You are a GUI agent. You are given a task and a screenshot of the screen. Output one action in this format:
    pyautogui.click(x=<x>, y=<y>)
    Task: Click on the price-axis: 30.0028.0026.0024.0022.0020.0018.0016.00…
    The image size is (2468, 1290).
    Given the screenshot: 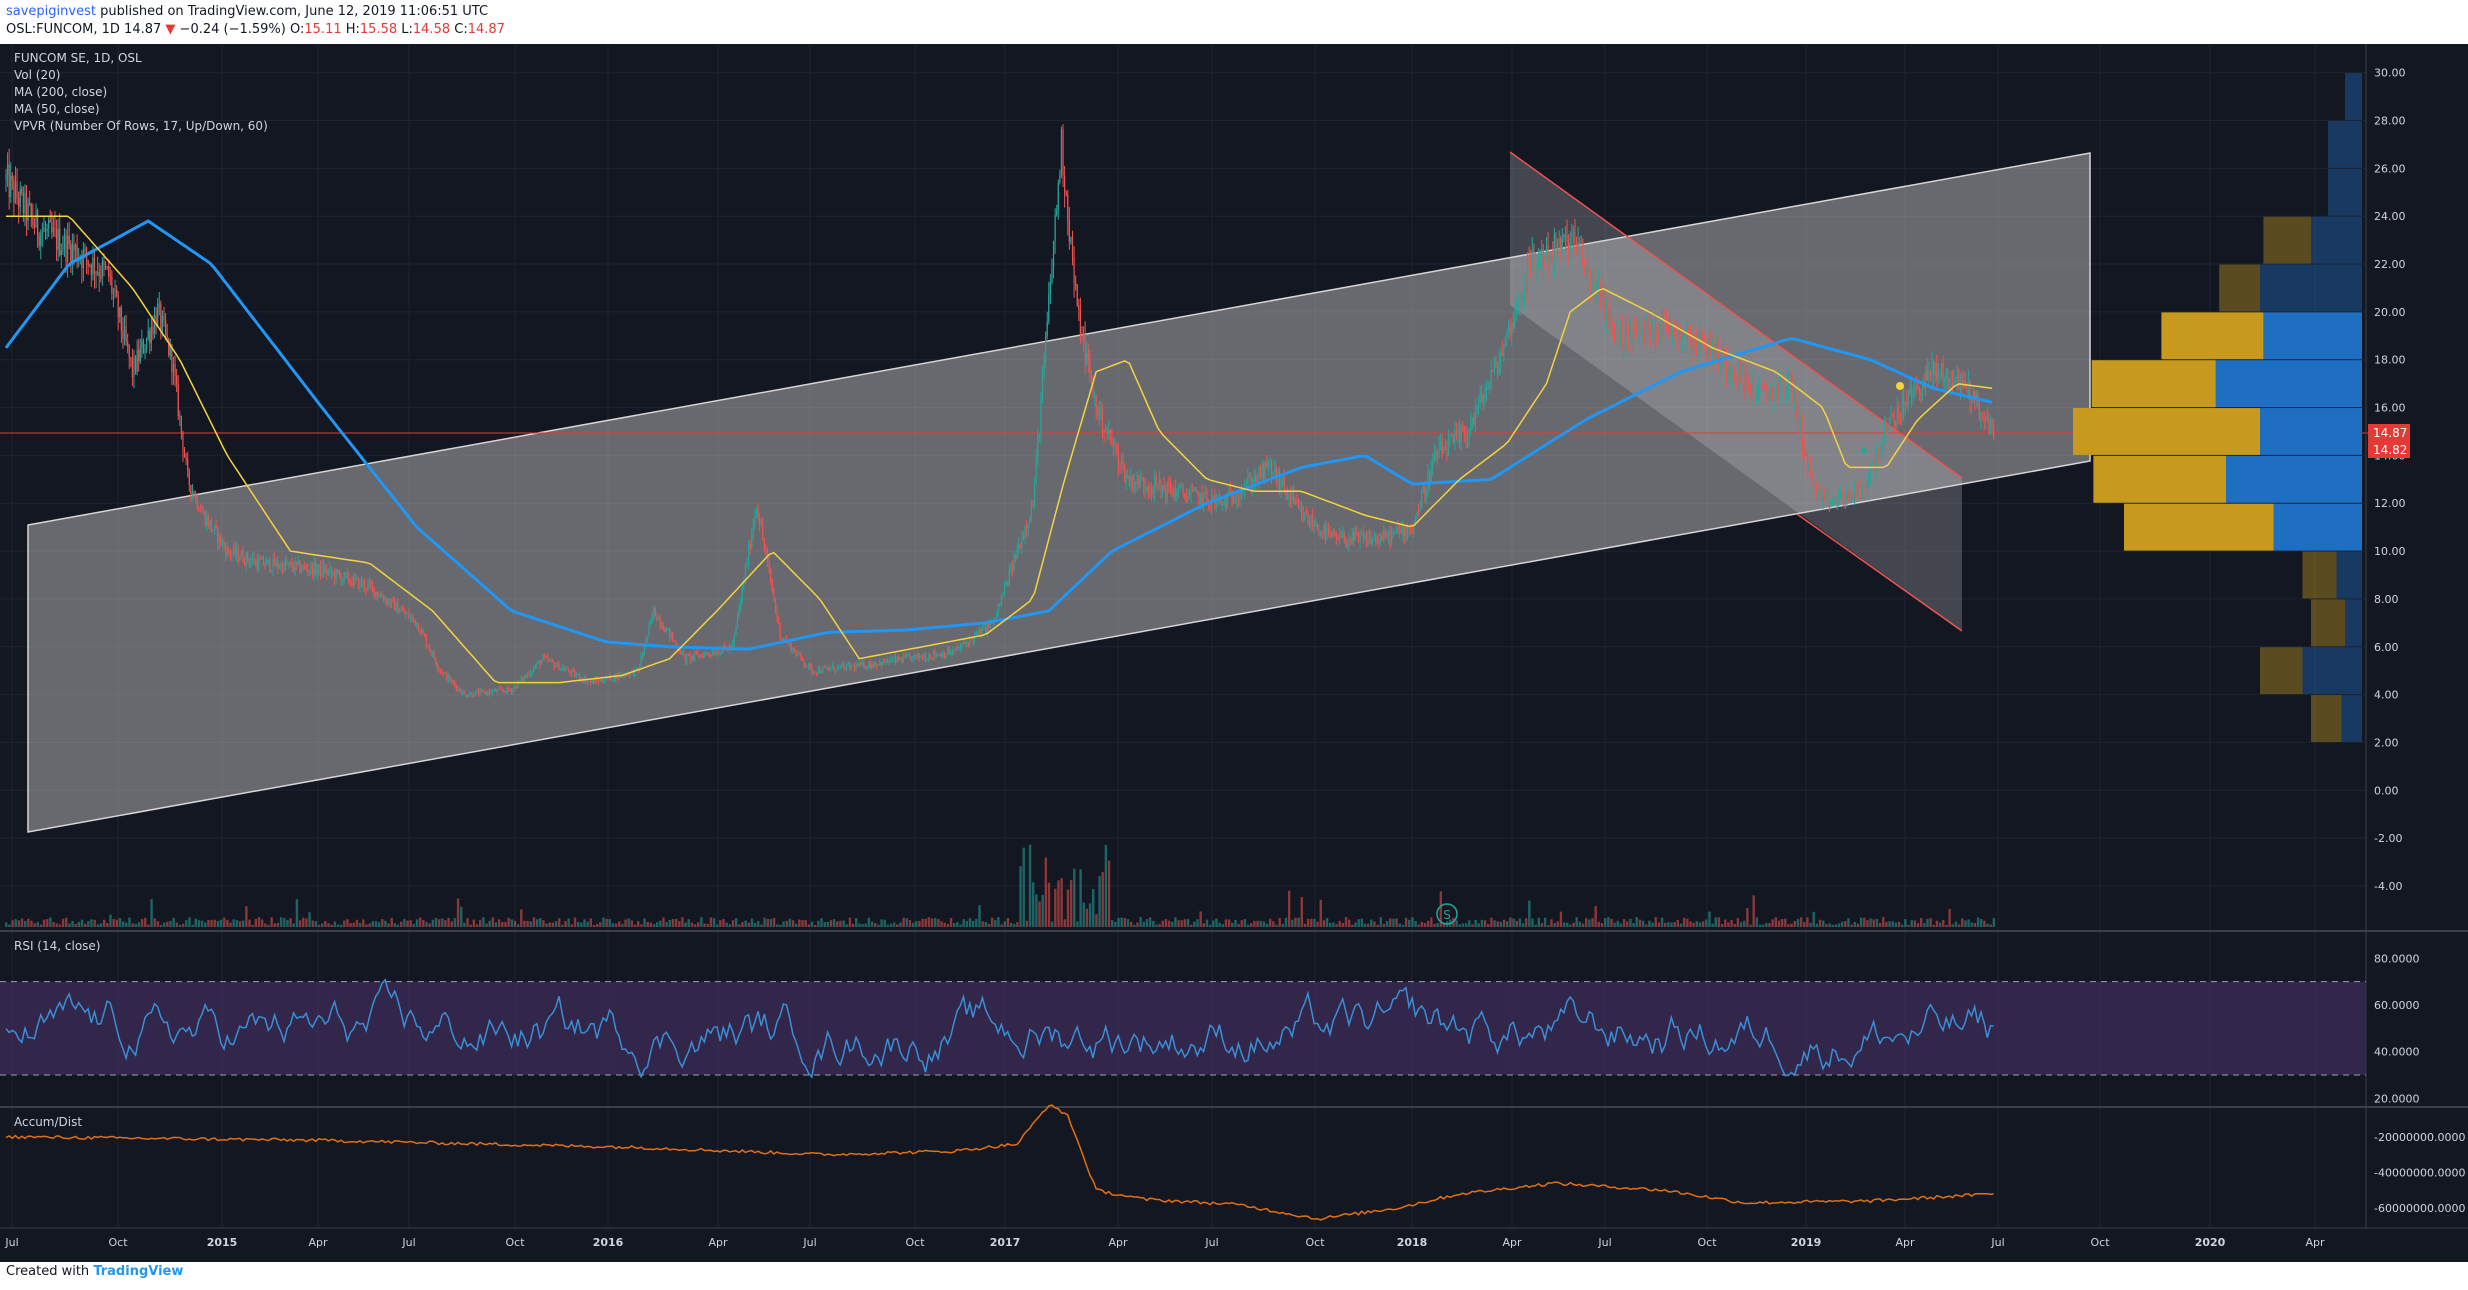 What is the action you would take?
    pyautogui.click(x=2390, y=480)
    